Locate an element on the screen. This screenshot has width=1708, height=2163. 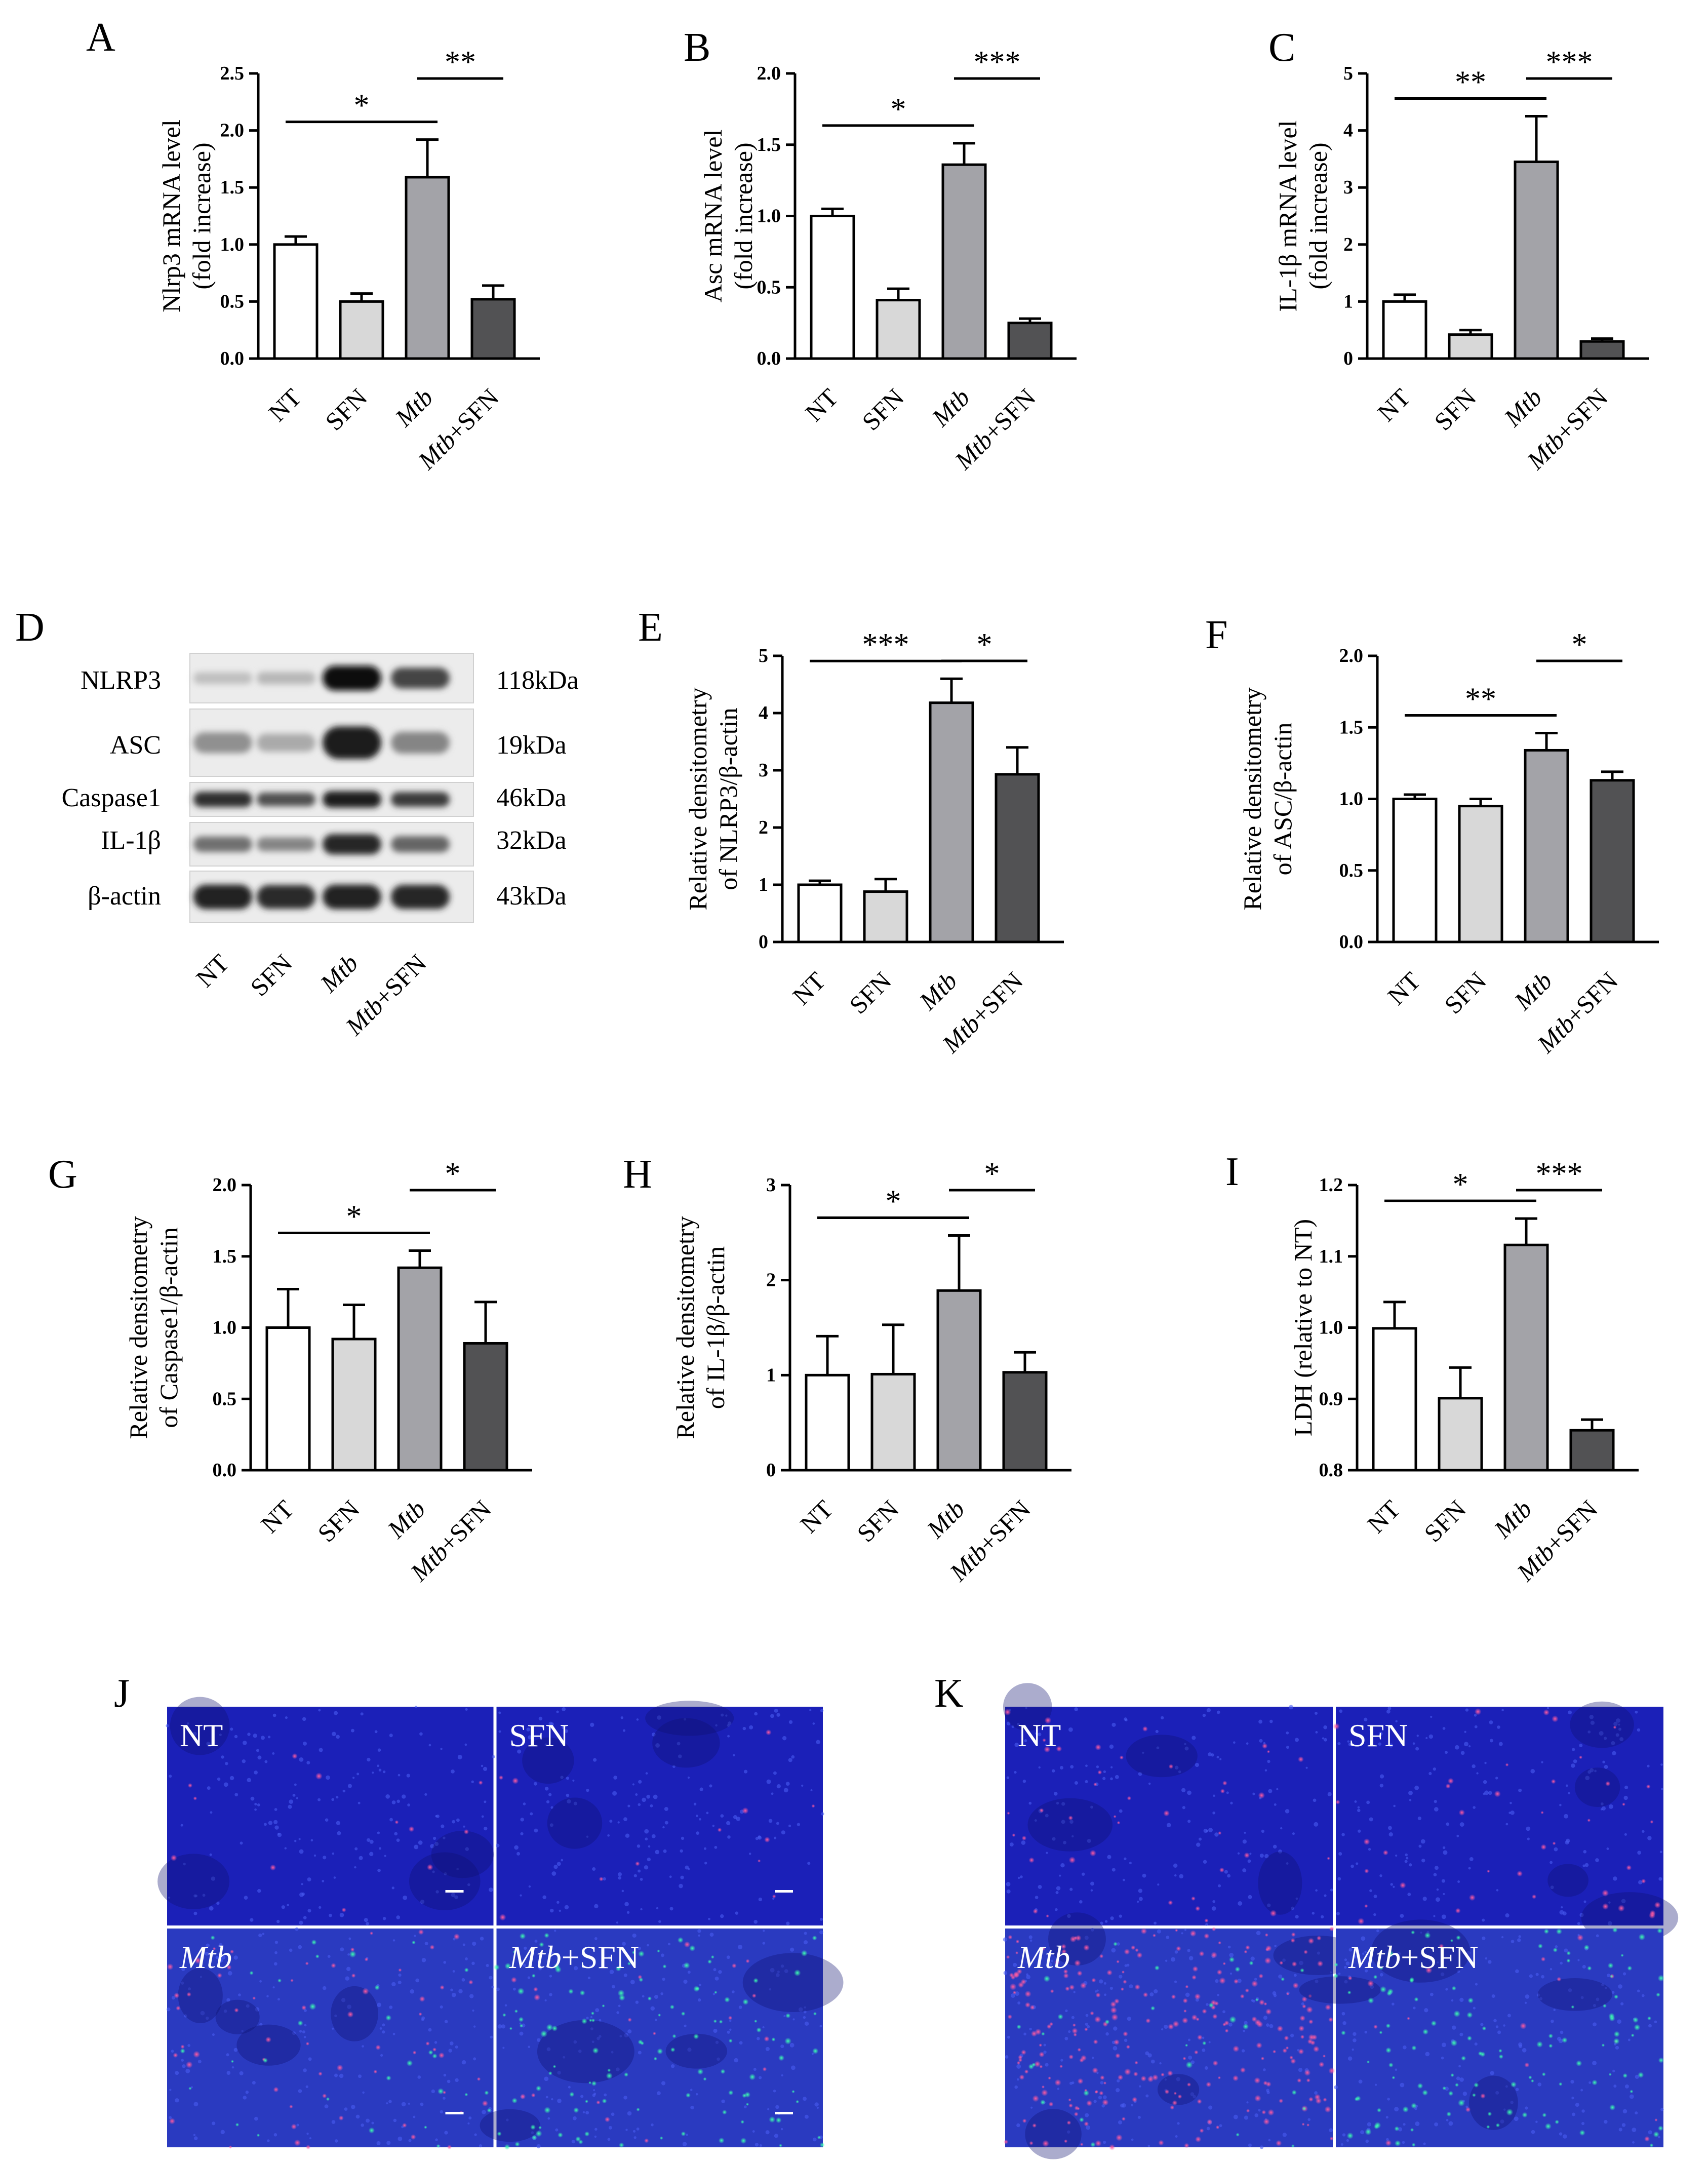
blot-lane-label: NT is located at coordinates (212, 971).